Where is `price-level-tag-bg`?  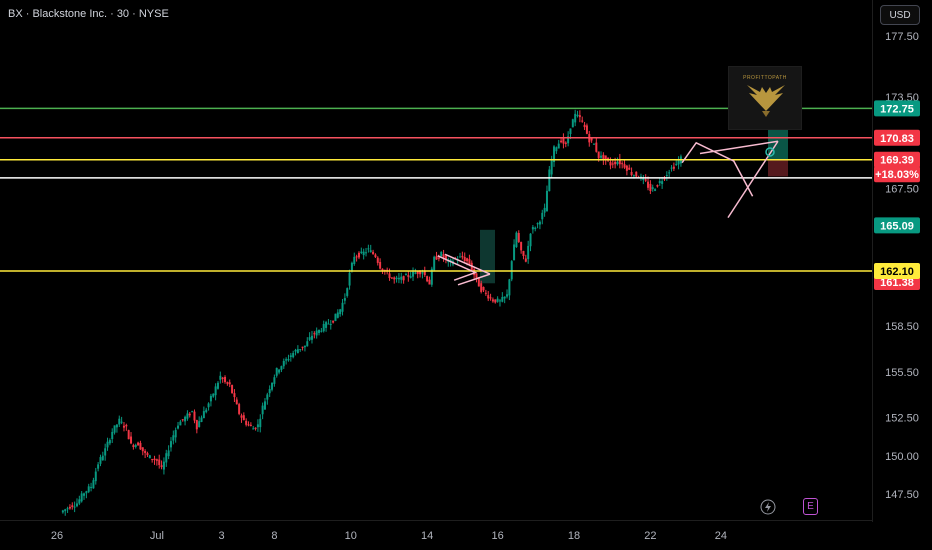 price-level-tag-bg is located at coordinates (897, 159).